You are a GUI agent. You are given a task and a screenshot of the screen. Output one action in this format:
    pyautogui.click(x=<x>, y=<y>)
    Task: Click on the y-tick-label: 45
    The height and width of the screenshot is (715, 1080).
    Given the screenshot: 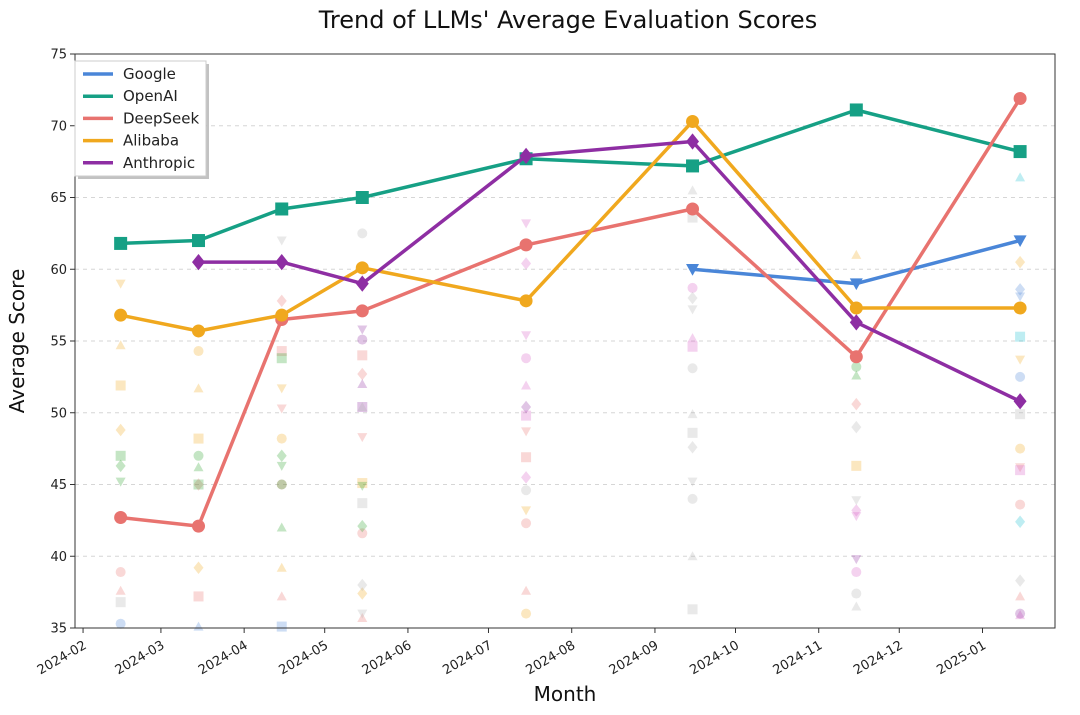 What is the action you would take?
    pyautogui.click(x=58, y=485)
    